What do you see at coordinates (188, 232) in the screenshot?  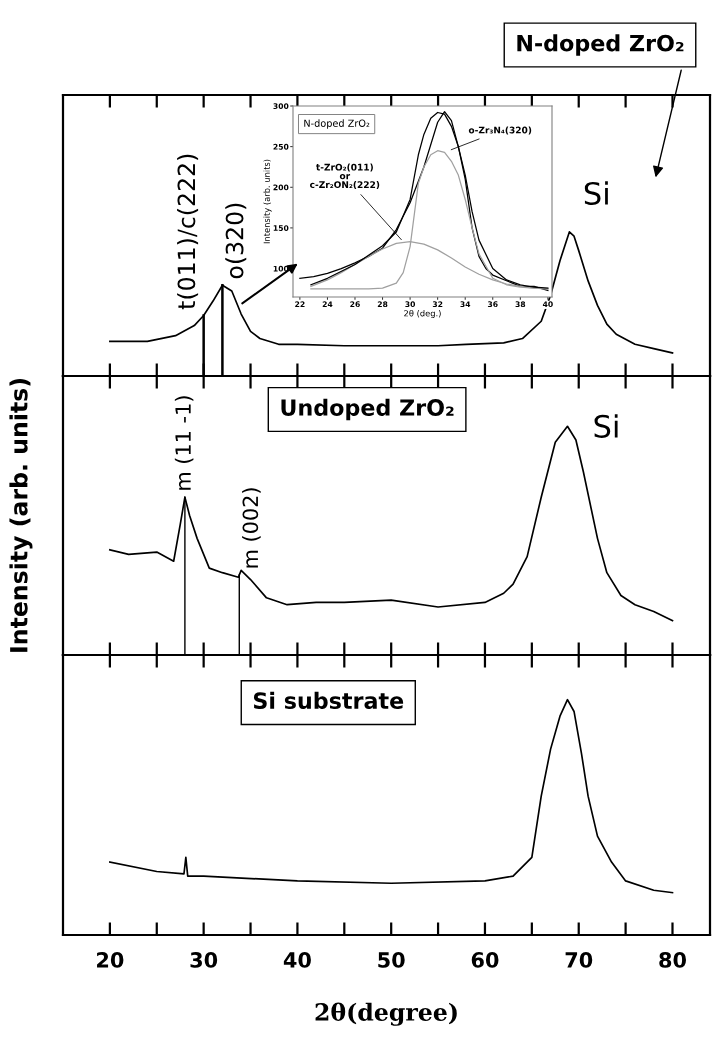 I see `ref-line-label: t(011)/c(222)` at bounding box center [188, 232].